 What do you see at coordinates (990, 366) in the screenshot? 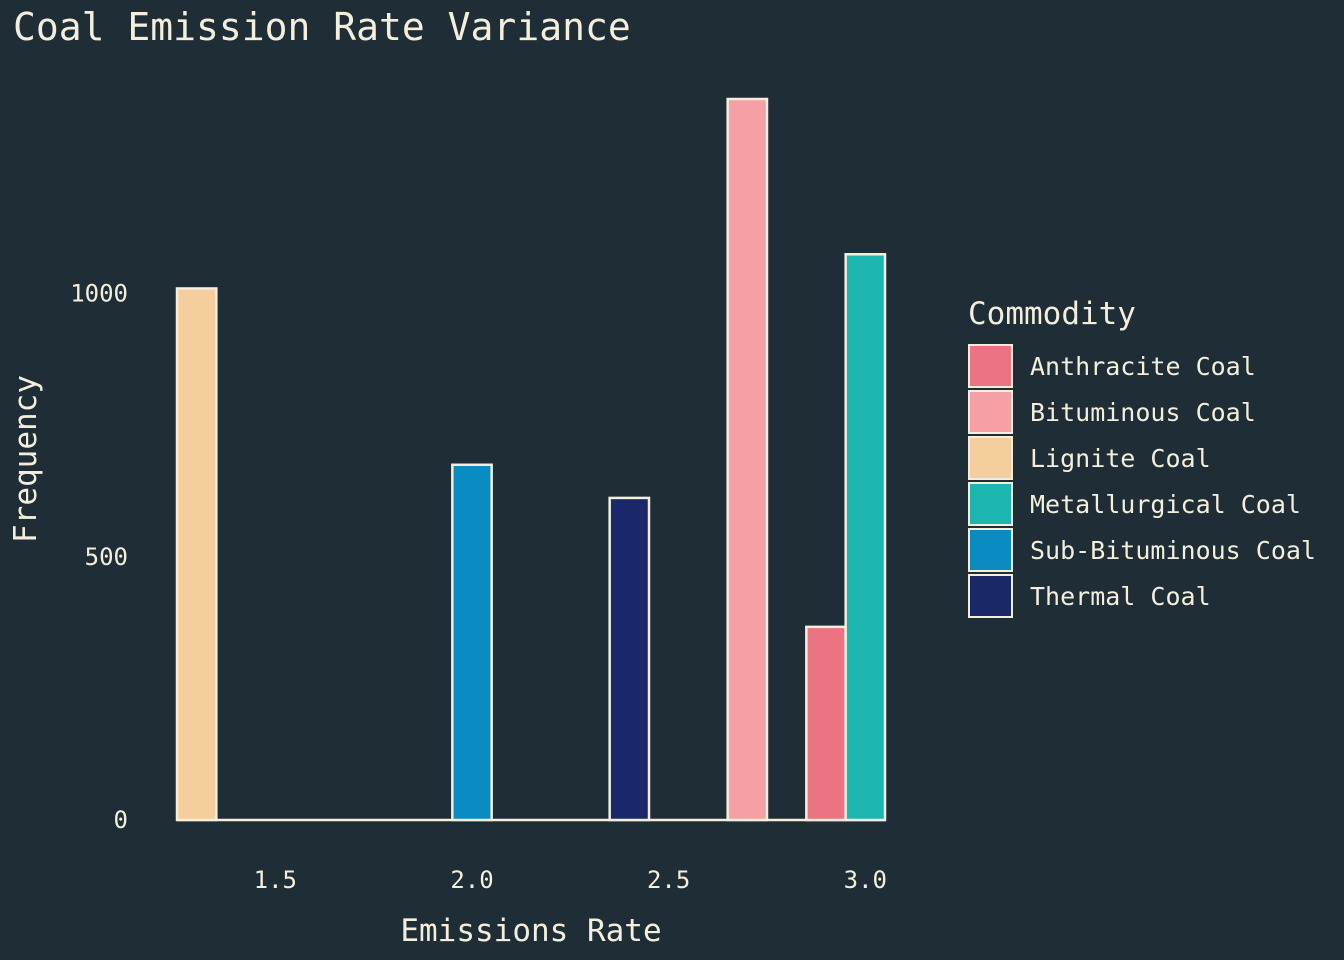
I see `legend-swatch-anthracite-coal` at bounding box center [990, 366].